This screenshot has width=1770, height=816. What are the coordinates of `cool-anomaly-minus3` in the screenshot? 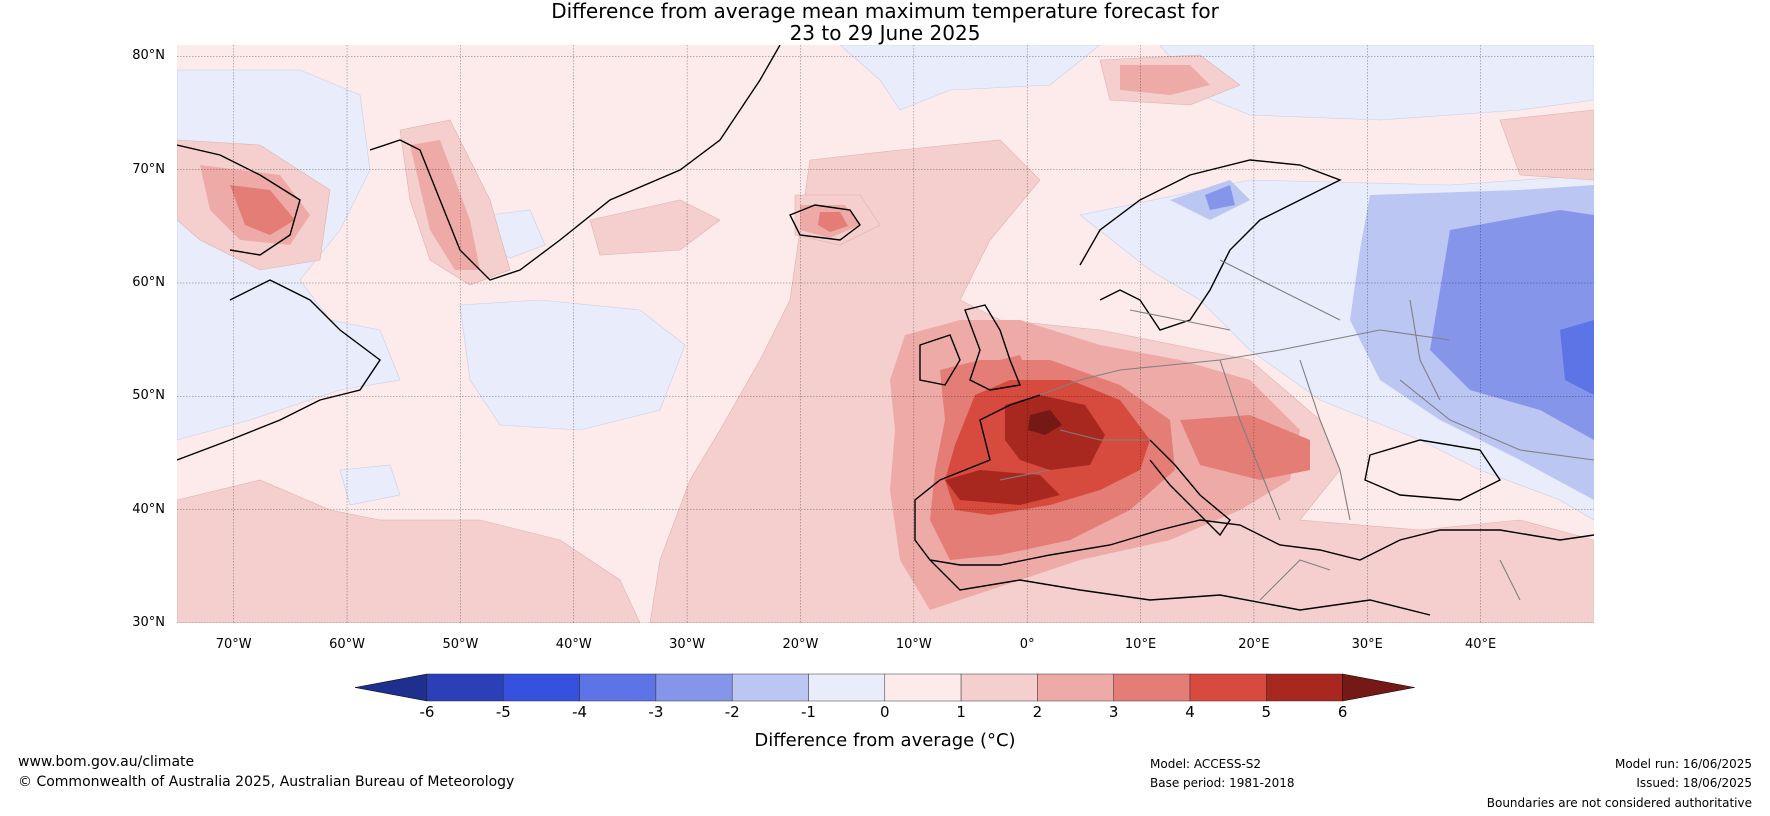 It's located at (1399, 312).